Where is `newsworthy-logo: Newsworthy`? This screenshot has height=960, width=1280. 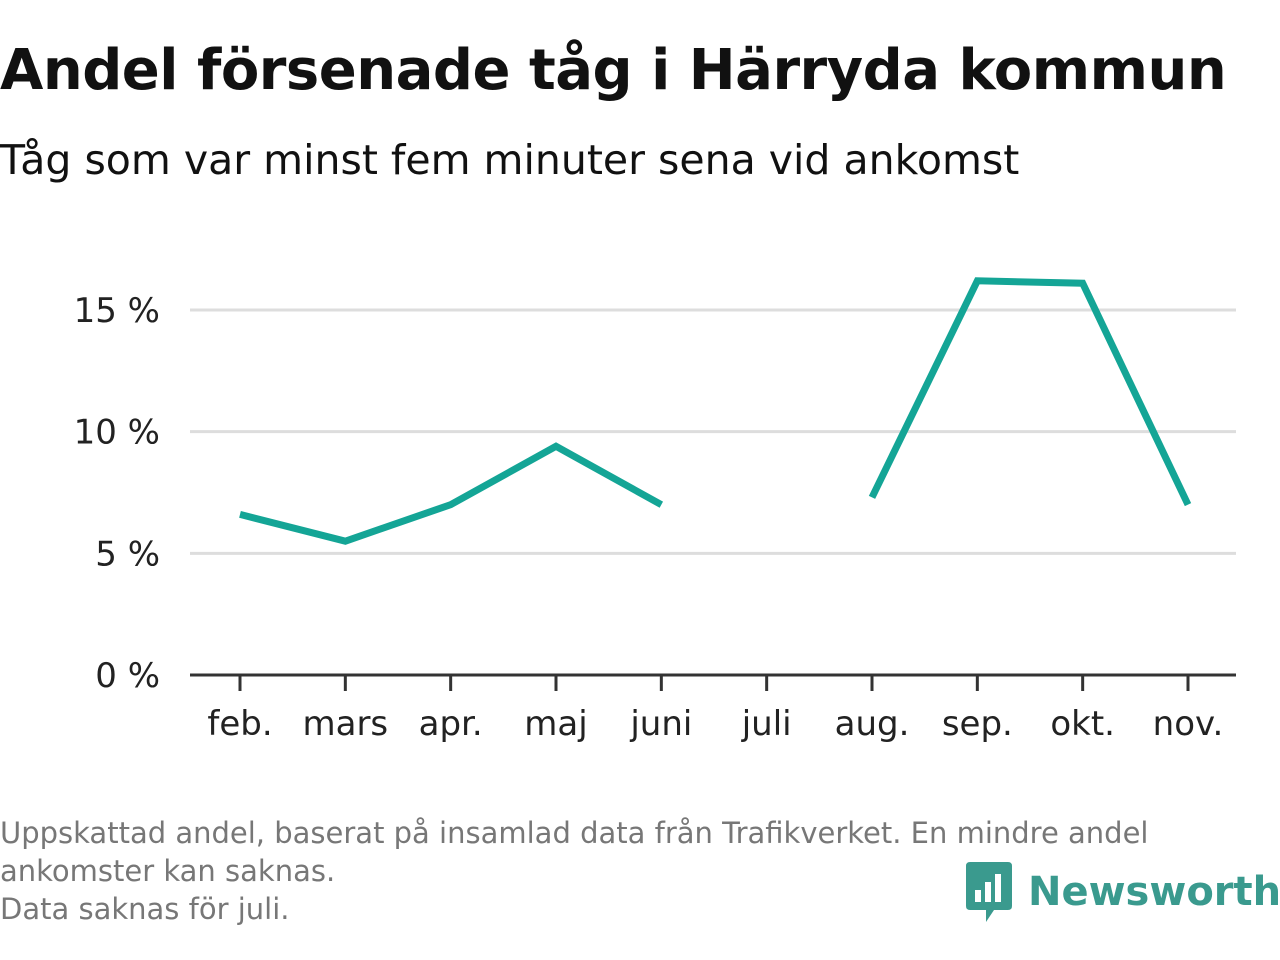 newsworthy-logo: Newsworthy is located at coordinates (1122, 892).